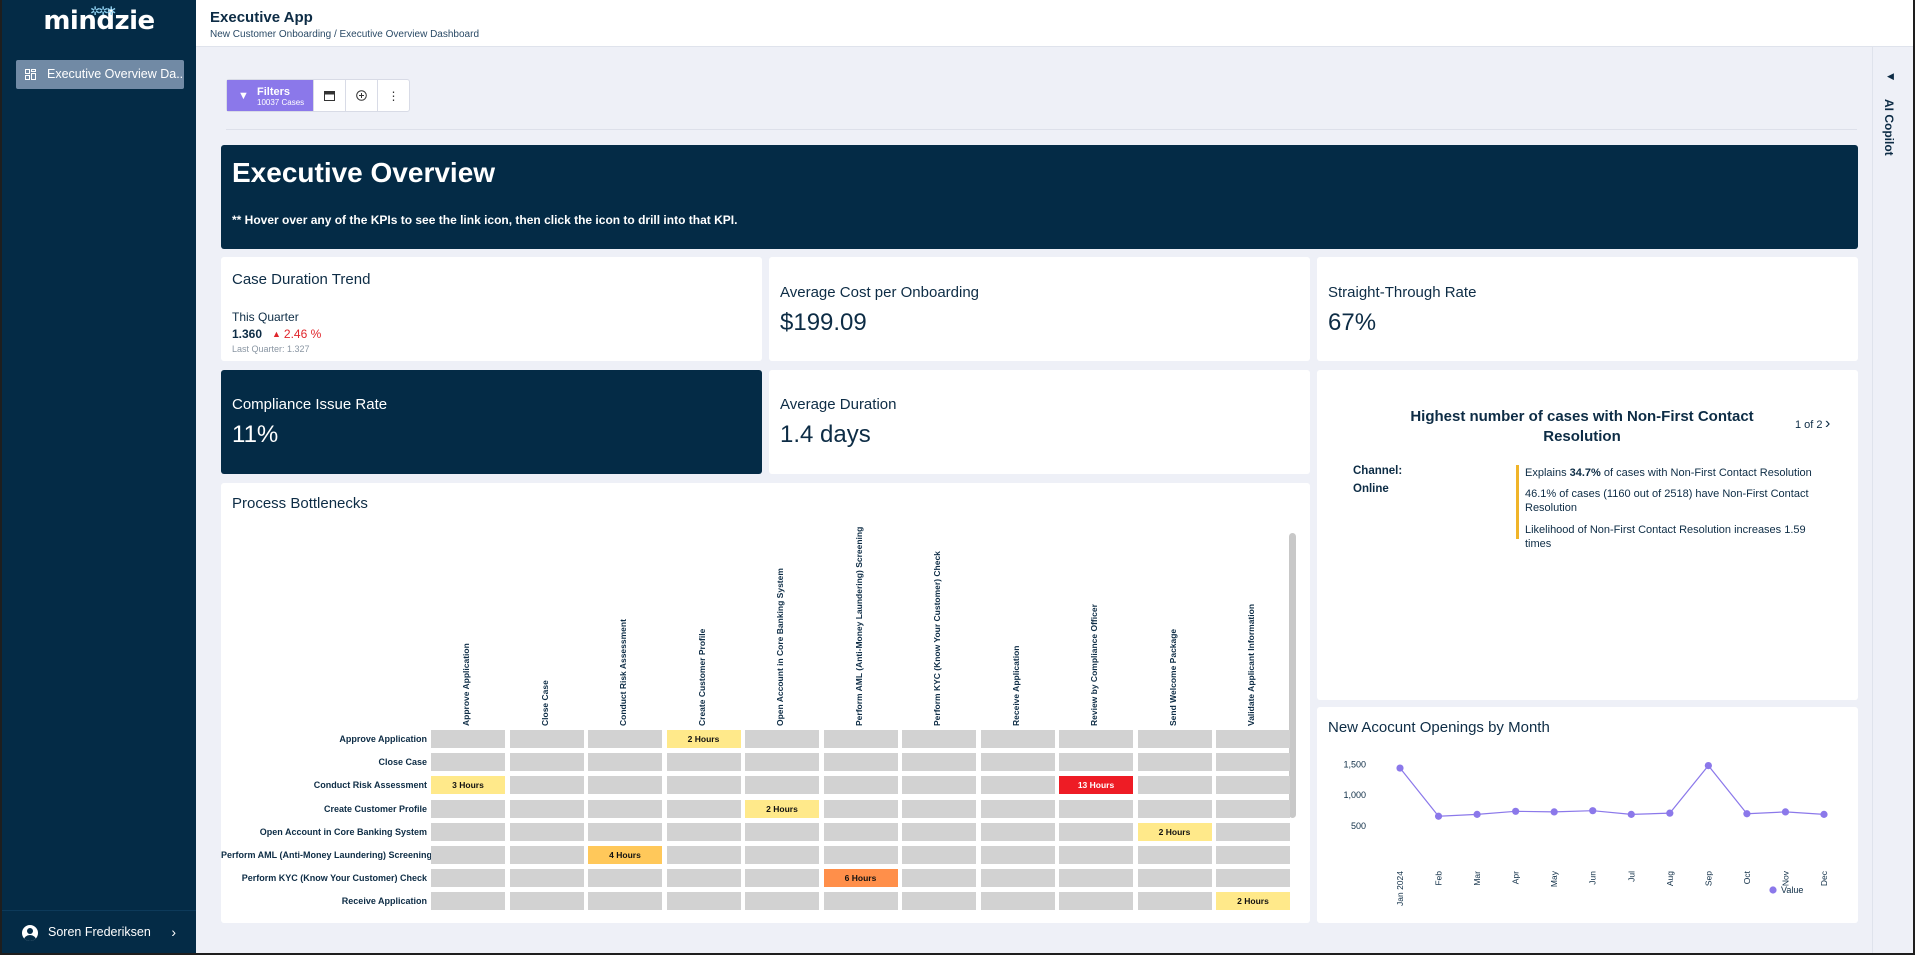 The image size is (1915, 955). I want to click on heatmap-cell: 4 Hours, so click(625, 855).